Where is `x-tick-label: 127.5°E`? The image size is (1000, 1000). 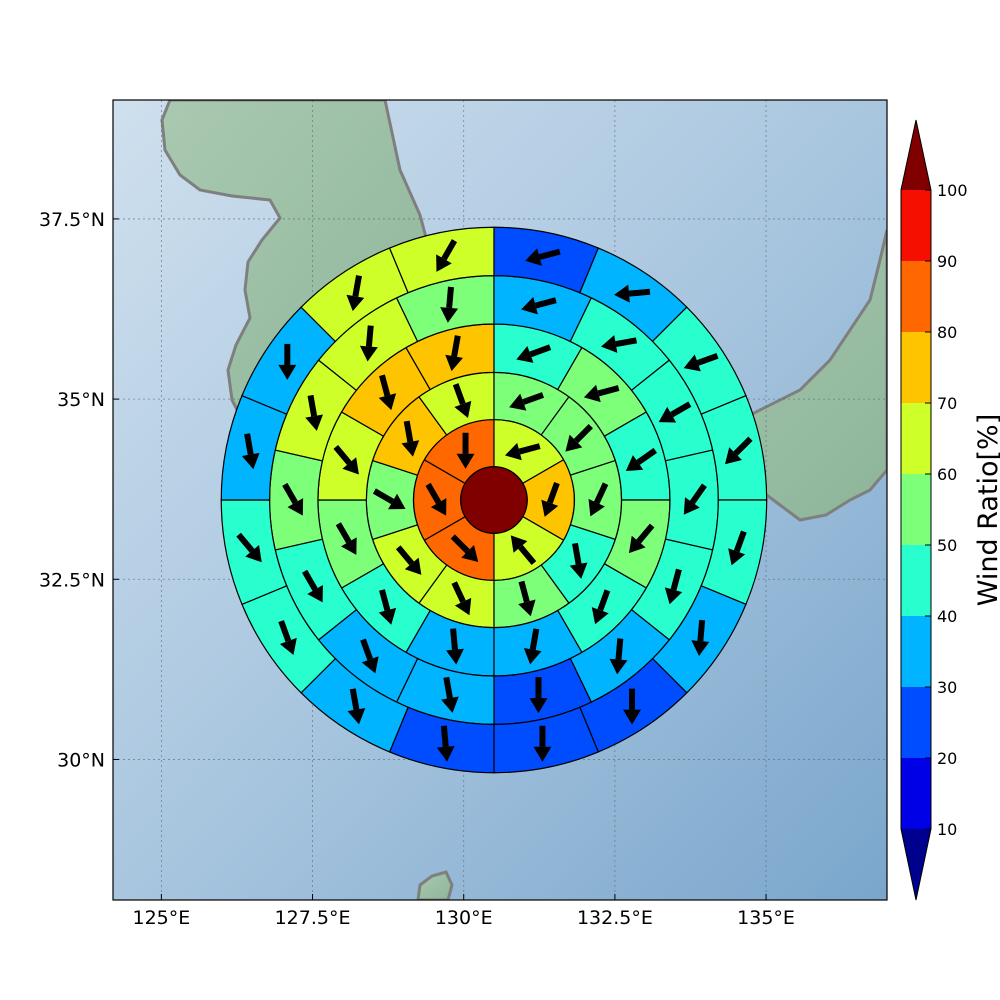 x-tick-label: 127.5°E is located at coordinates (313, 918).